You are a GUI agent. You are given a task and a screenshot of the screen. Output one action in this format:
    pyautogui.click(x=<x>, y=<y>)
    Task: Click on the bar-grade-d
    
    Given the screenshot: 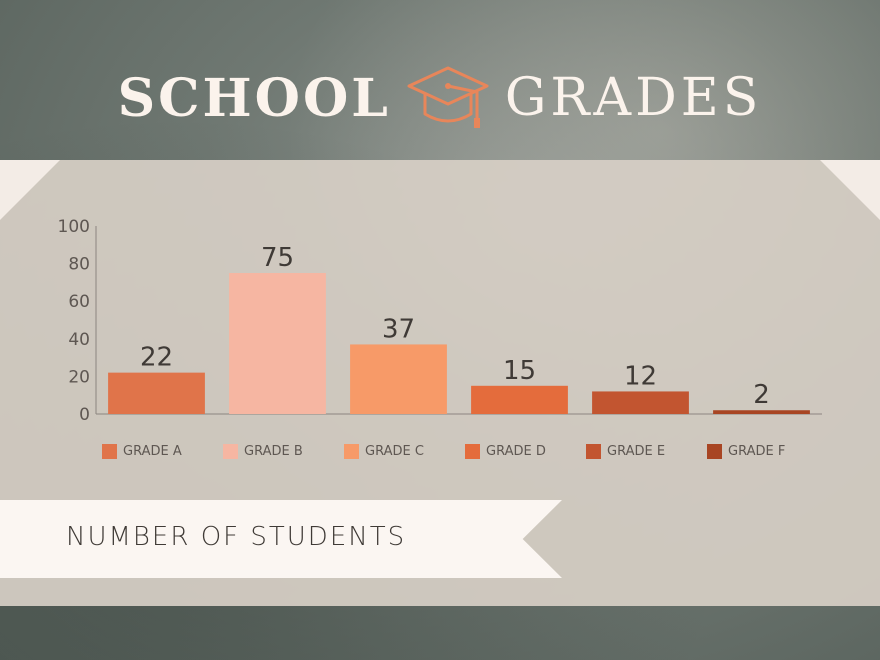 What is the action you would take?
    pyautogui.click(x=519, y=399)
    